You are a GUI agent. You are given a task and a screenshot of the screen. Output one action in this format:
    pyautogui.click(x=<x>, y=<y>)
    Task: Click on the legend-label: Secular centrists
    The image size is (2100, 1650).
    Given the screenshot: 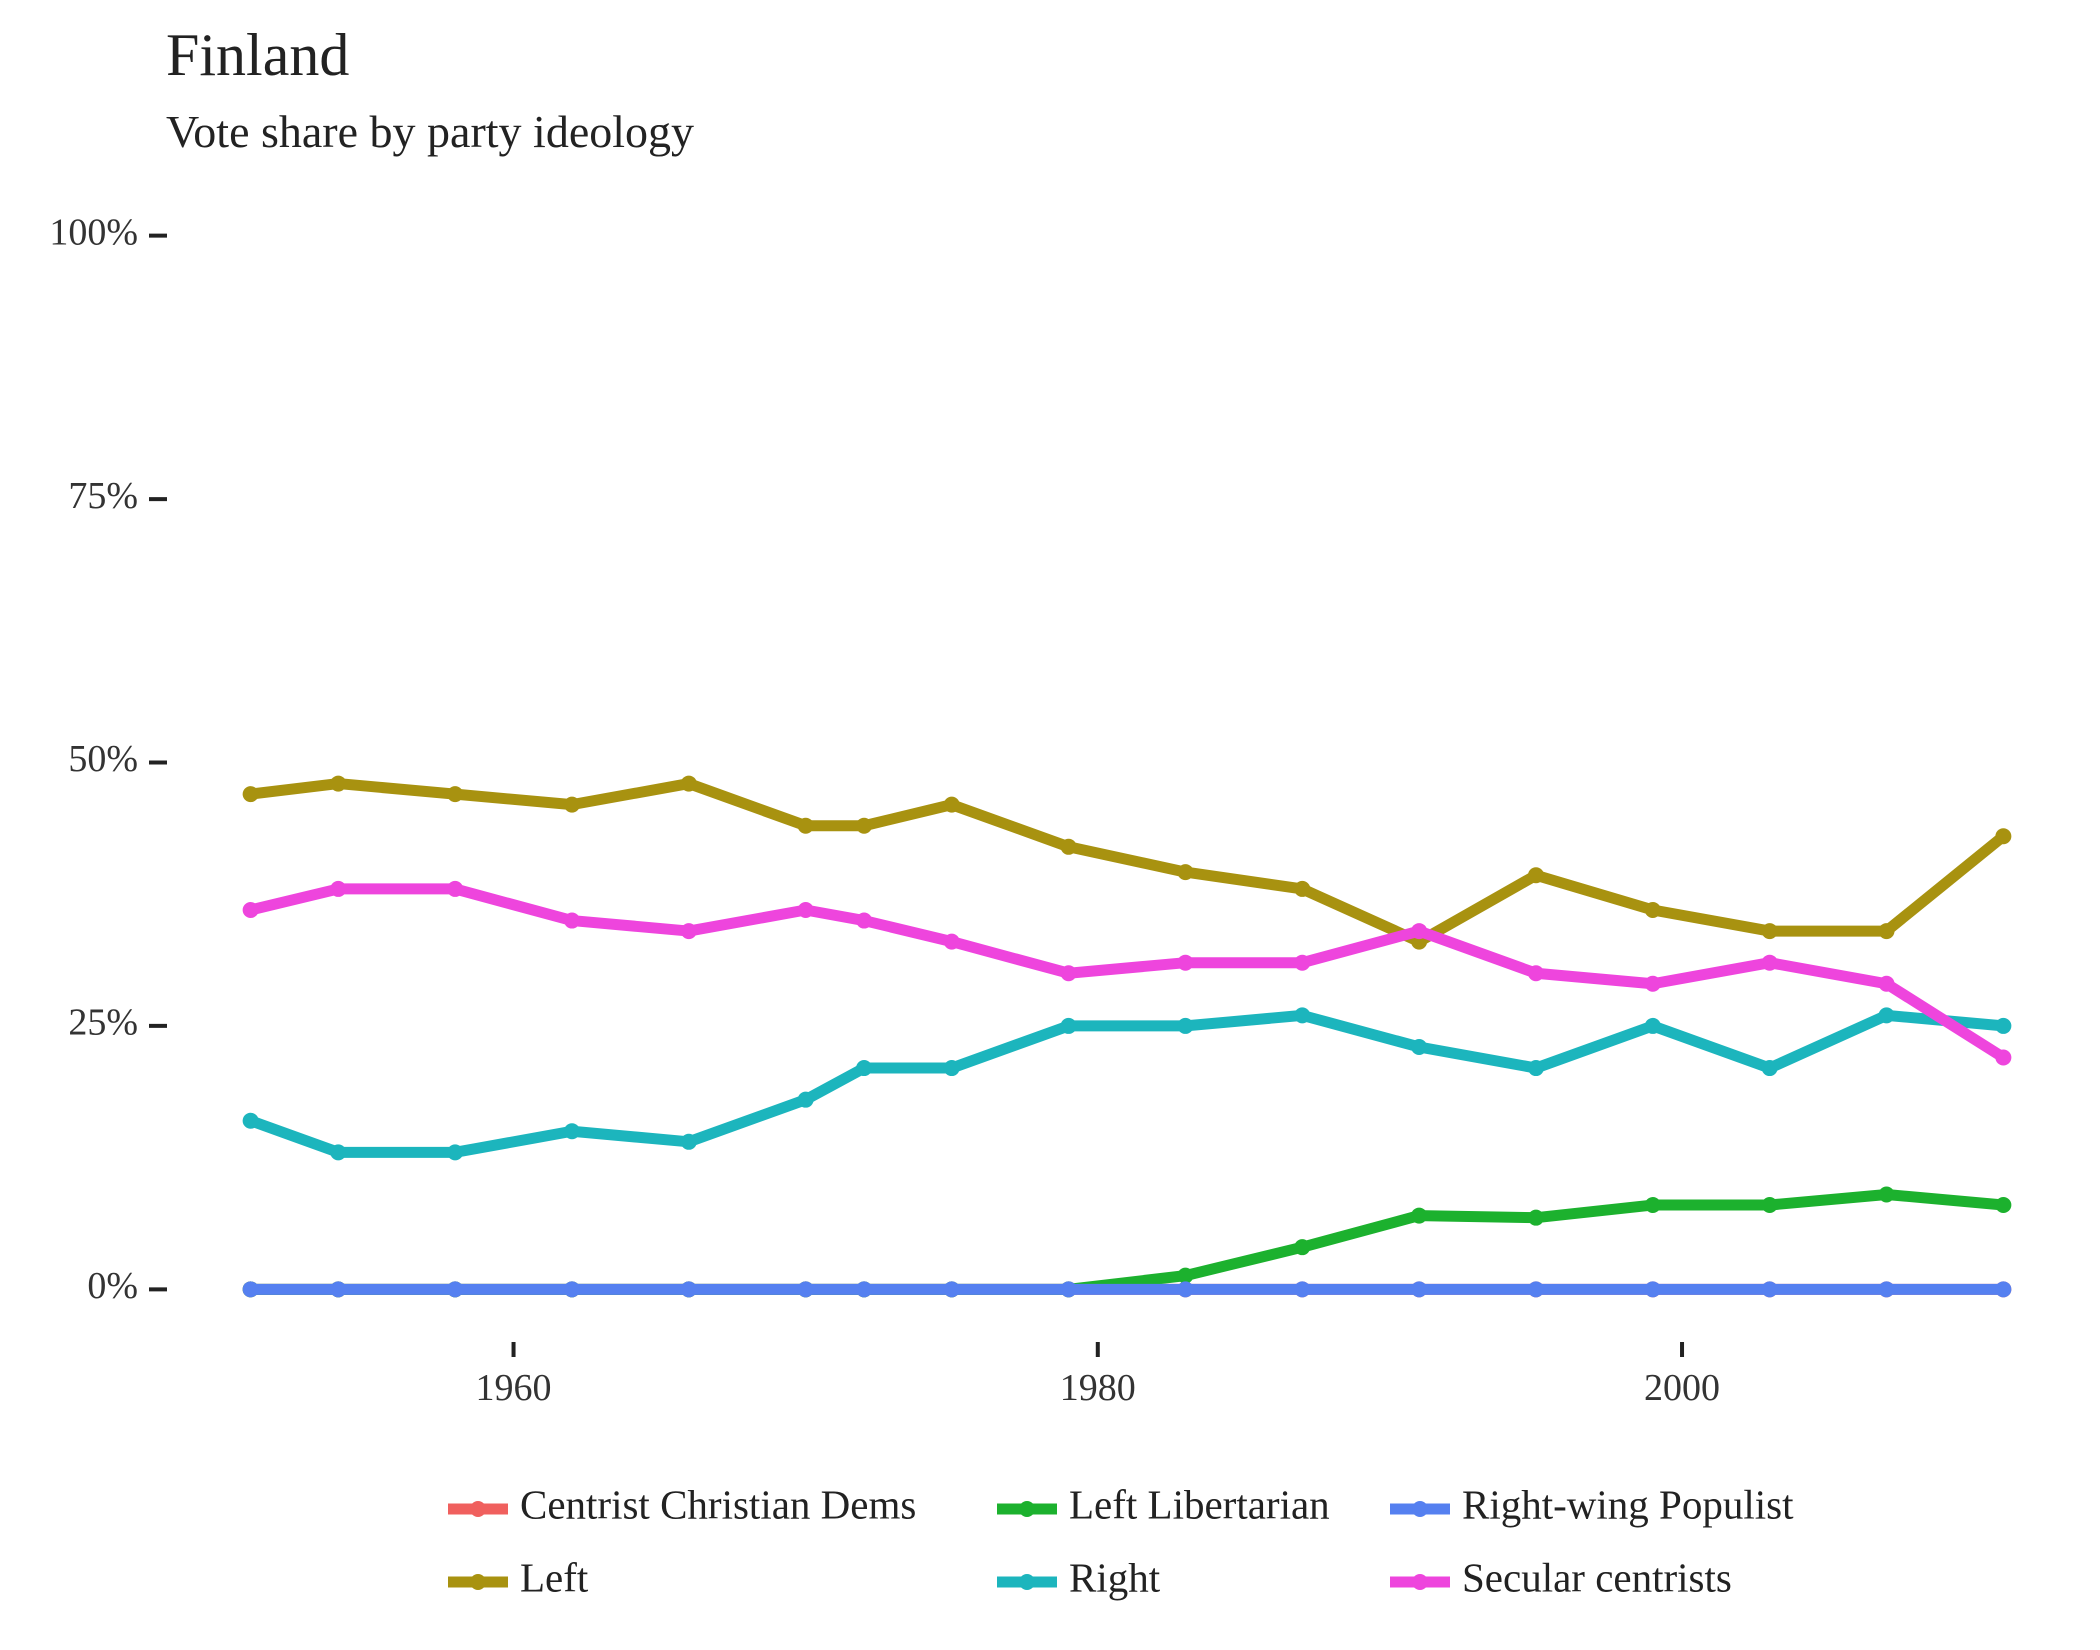 What is the action you would take?
    pyautogui.click(x=1597, y=1577)
    